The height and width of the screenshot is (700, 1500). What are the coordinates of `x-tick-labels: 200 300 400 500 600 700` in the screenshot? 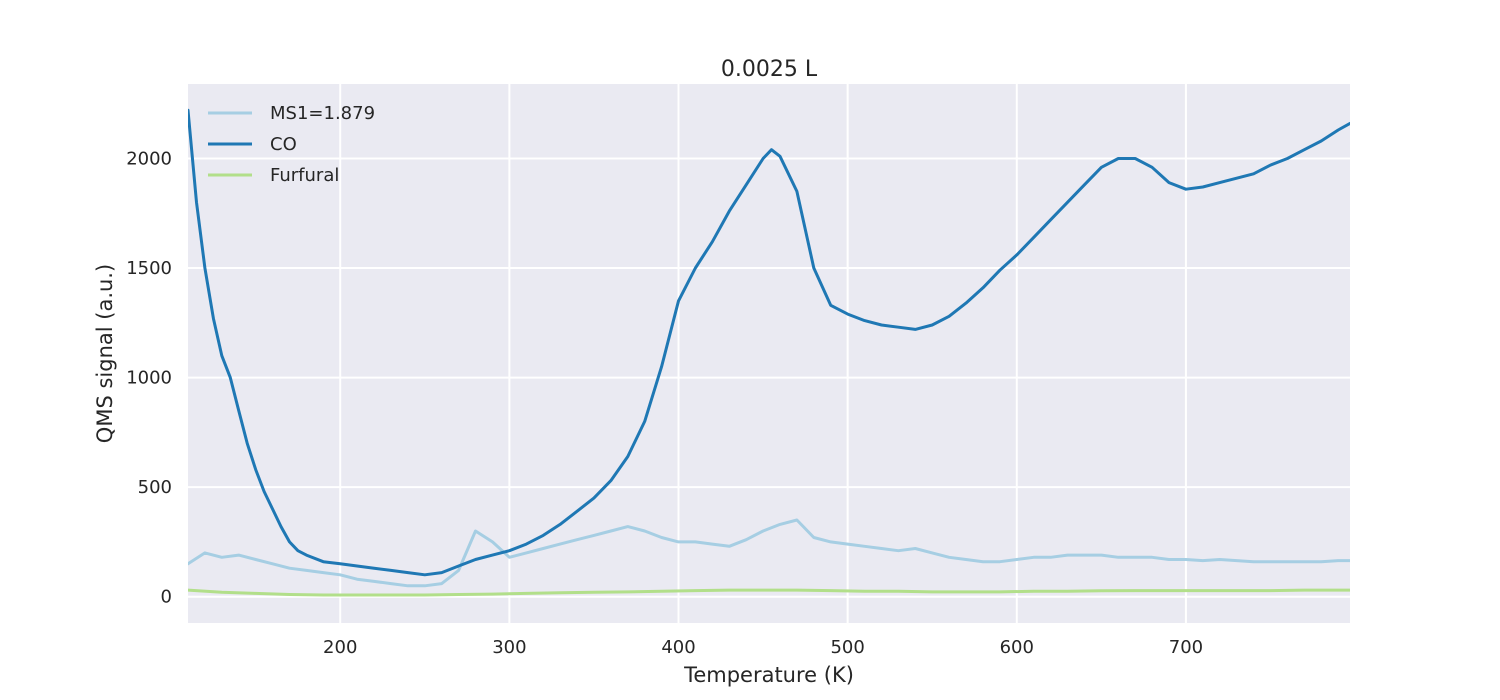 It's located at (763, 647).